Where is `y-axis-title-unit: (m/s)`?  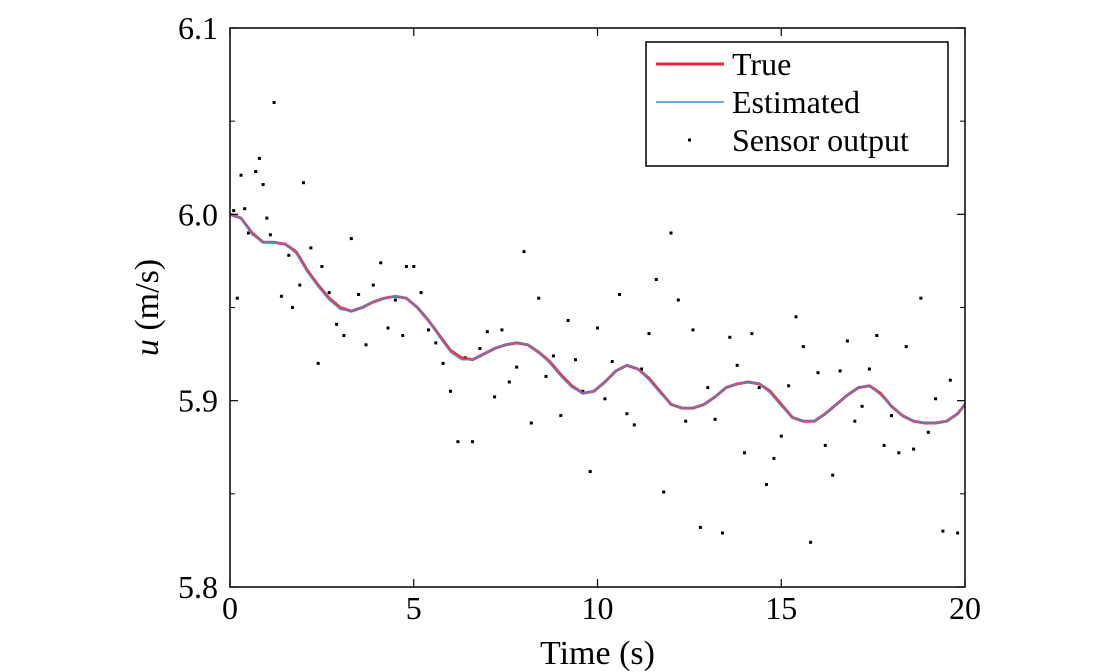
y-axis-title-unit: (m/s) is located at coordinates (147, 299).